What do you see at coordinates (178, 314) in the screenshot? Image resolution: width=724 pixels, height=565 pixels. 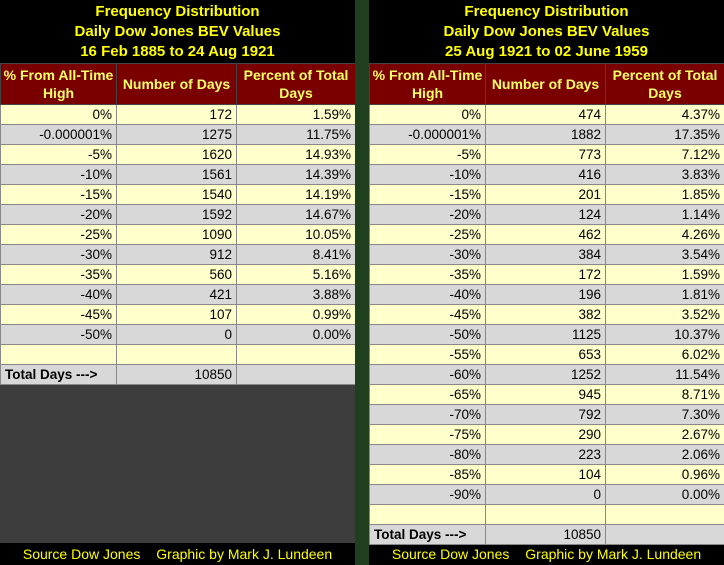 I see `table-row: -45% 107 0.99%` at bounding box center [178, 314].